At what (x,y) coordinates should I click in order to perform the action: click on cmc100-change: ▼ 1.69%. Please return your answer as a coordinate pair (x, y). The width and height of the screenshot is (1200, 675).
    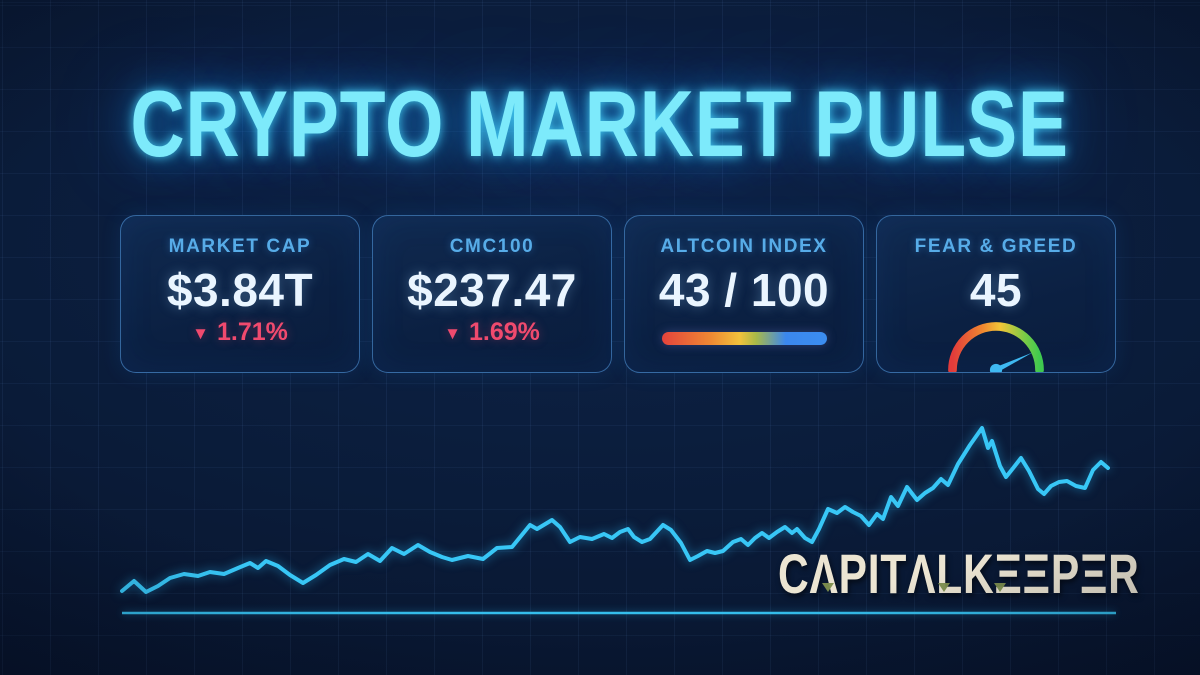
    Looking at the image, I should click on (492, 332).